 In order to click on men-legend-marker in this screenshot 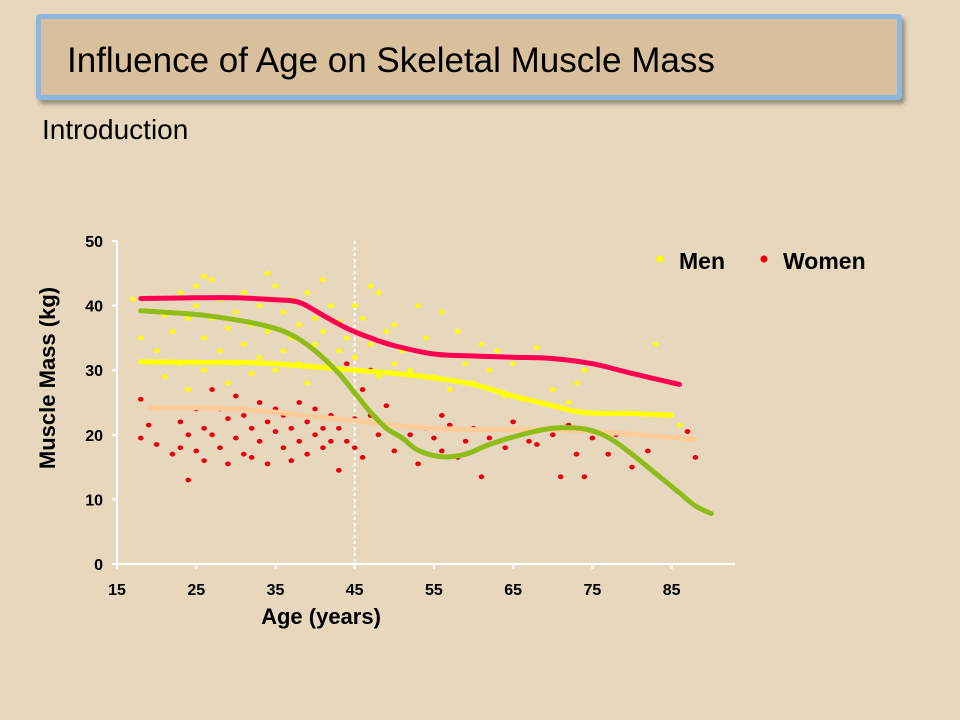, I will do `click(660, 259)`.